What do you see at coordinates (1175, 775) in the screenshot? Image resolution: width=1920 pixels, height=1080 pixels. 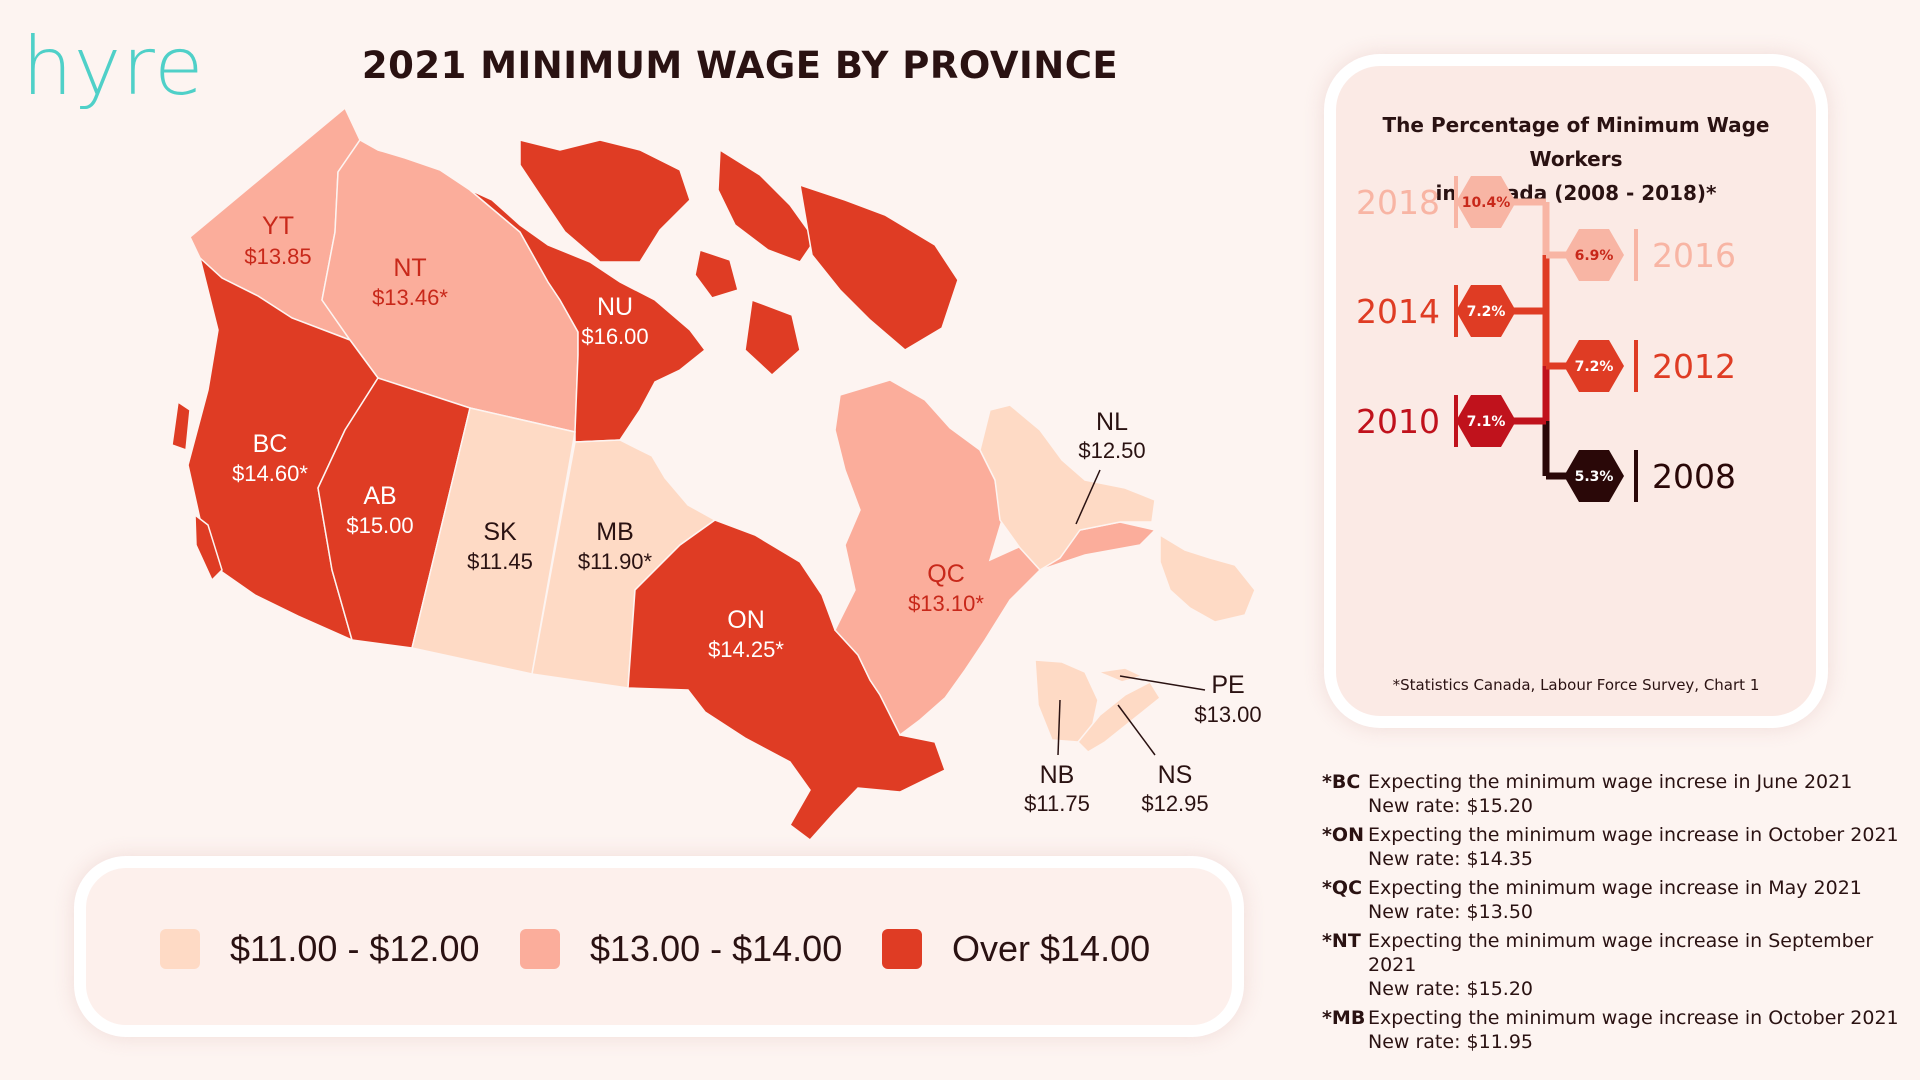 I see `province-code: NS` at bounding box center [1175, 775].